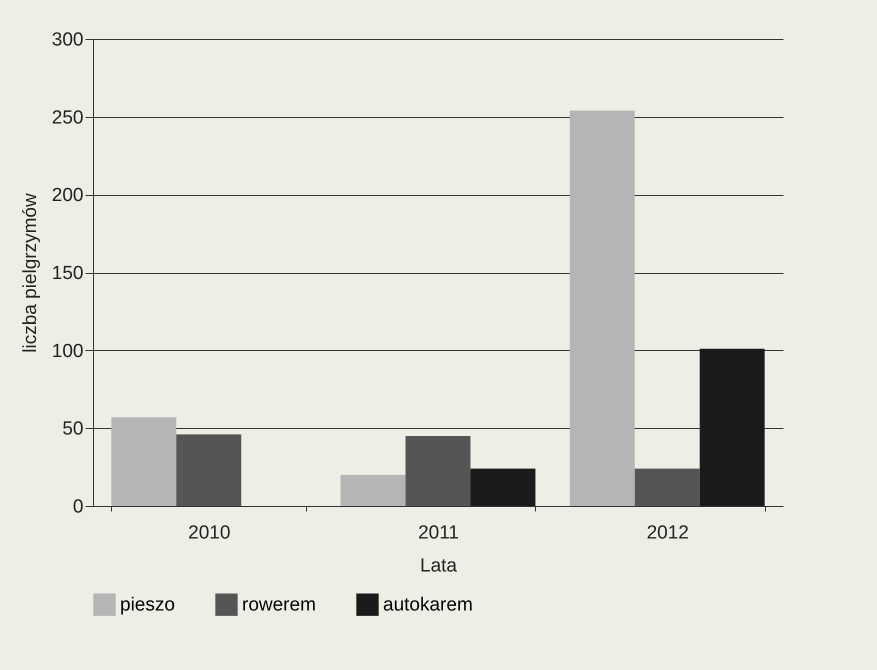  Describe the element at coordinates (68, 273) in the screenshot. I see `y-tick-label: 150` at that location.